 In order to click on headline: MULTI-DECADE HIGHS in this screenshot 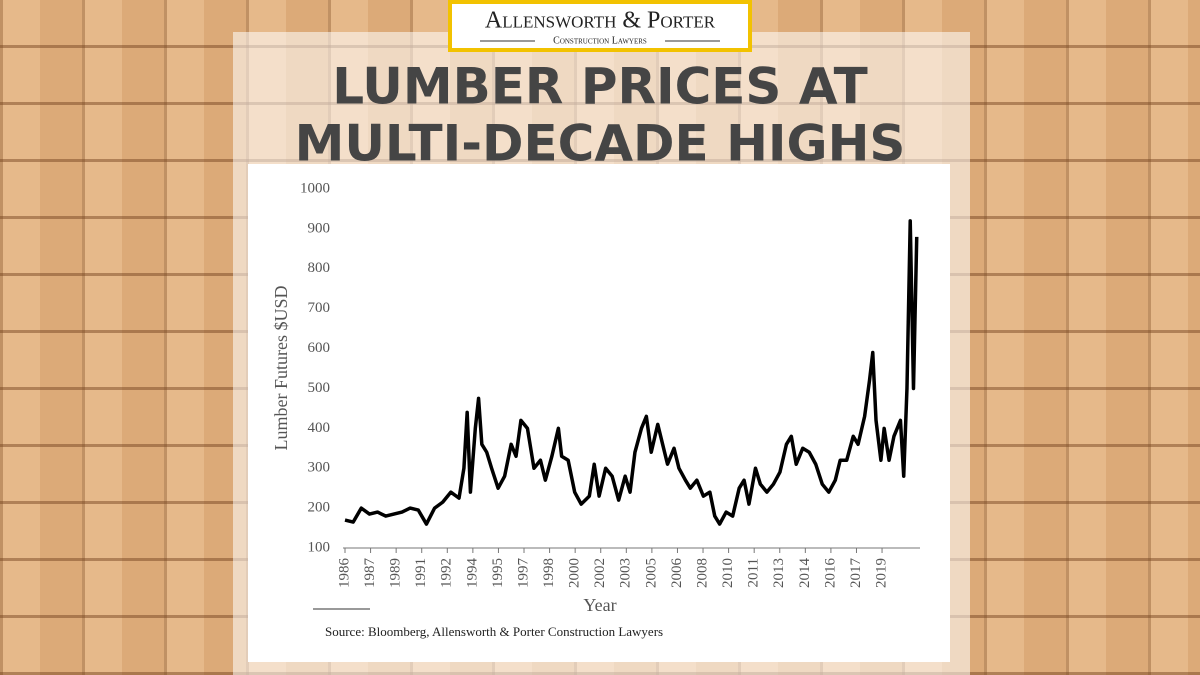, I will do `click(600, 144)`.